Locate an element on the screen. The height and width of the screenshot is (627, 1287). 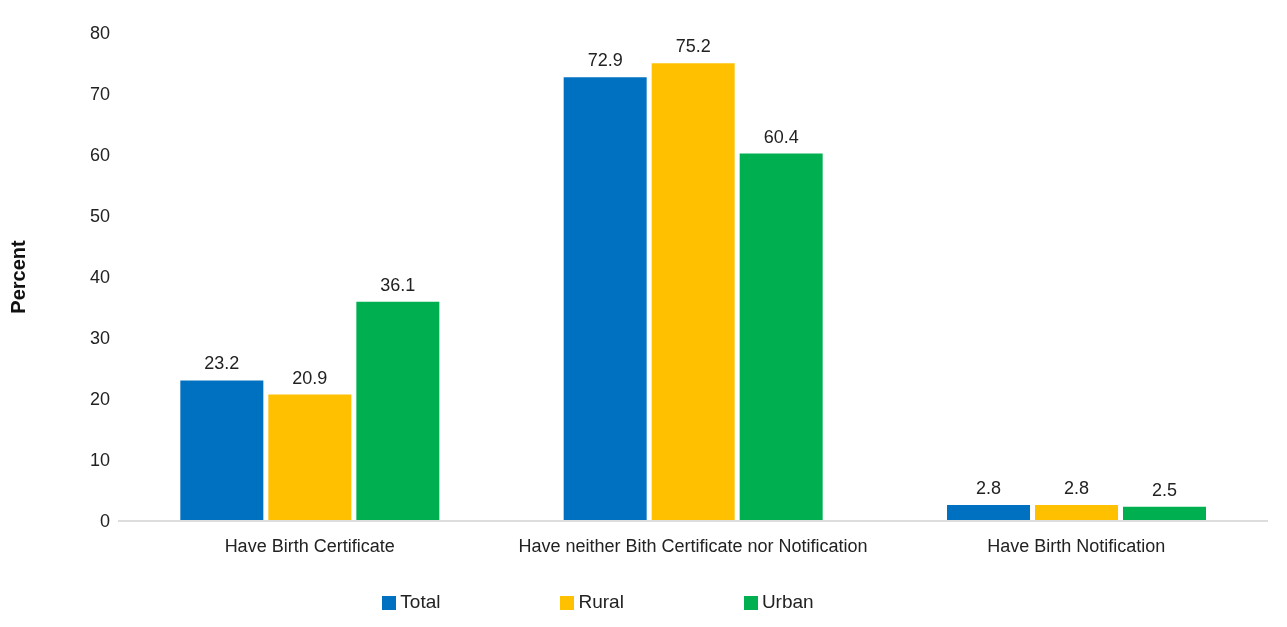
y-tick-label: 40 is located at coordinates (99, 277).